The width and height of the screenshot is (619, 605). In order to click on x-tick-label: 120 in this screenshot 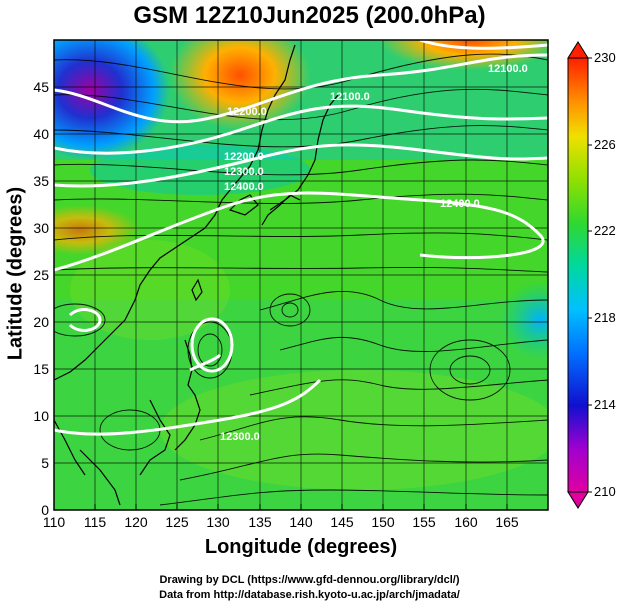, I will do `click(136, 522)`.